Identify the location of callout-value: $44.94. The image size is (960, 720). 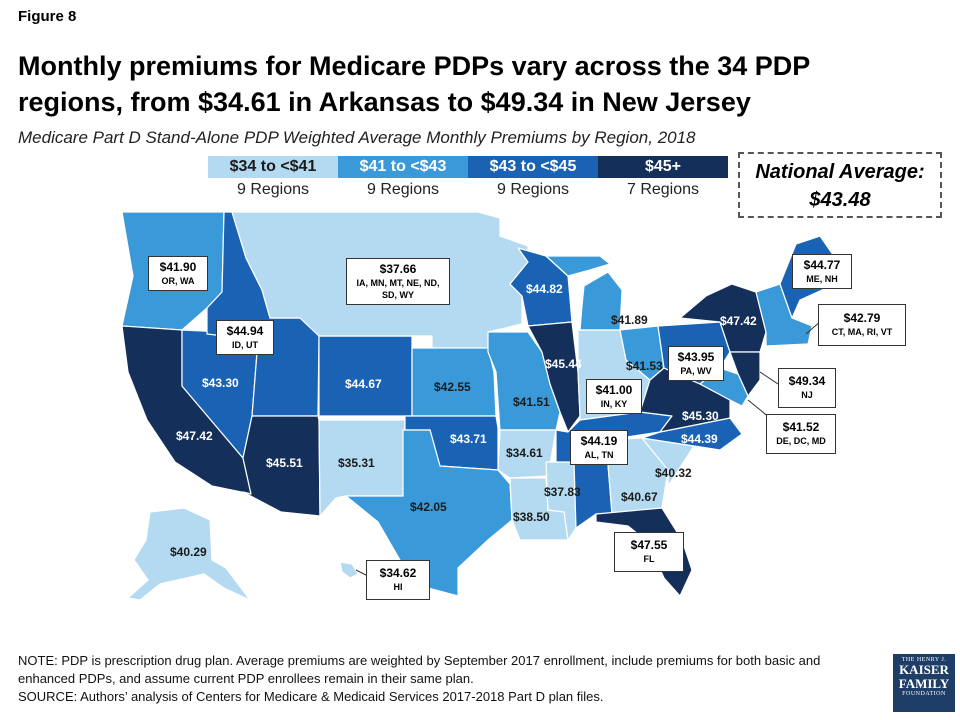
(245, 331).